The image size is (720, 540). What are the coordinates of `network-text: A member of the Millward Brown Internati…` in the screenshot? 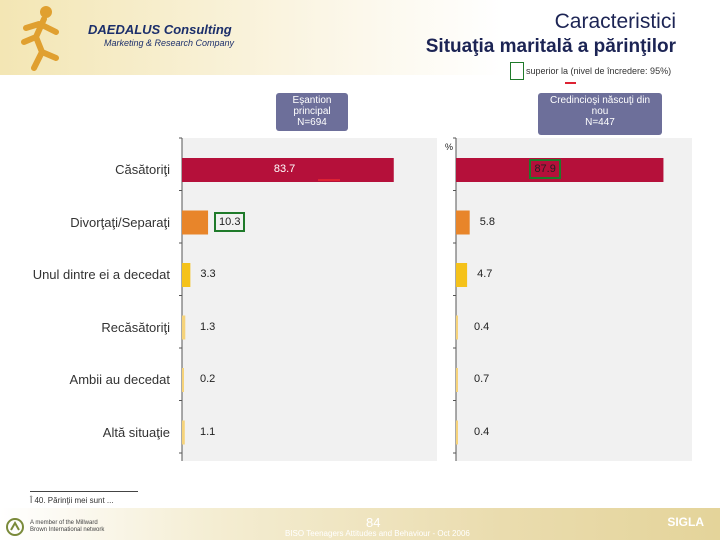 It's located at (67, 526).